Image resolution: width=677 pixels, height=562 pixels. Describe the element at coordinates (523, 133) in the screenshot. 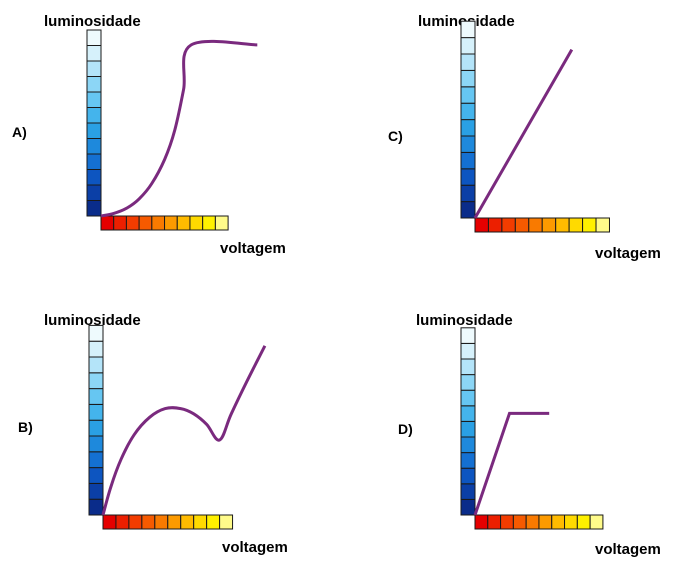

I see `panel-c-curve` at that location.